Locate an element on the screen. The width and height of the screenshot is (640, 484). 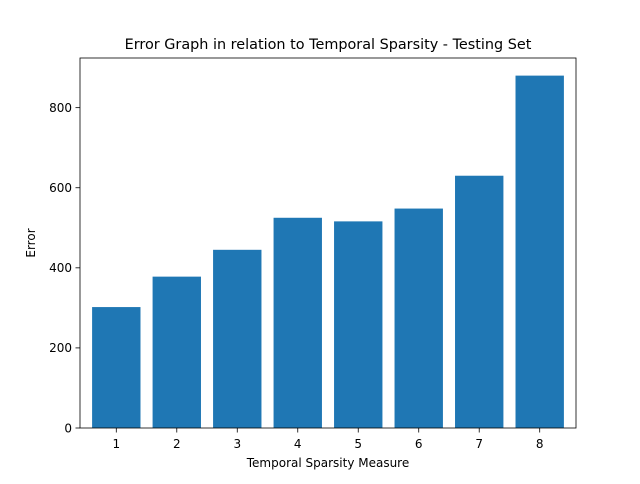
x-tick-label-7: 7 is located at coordinates (479, 444).